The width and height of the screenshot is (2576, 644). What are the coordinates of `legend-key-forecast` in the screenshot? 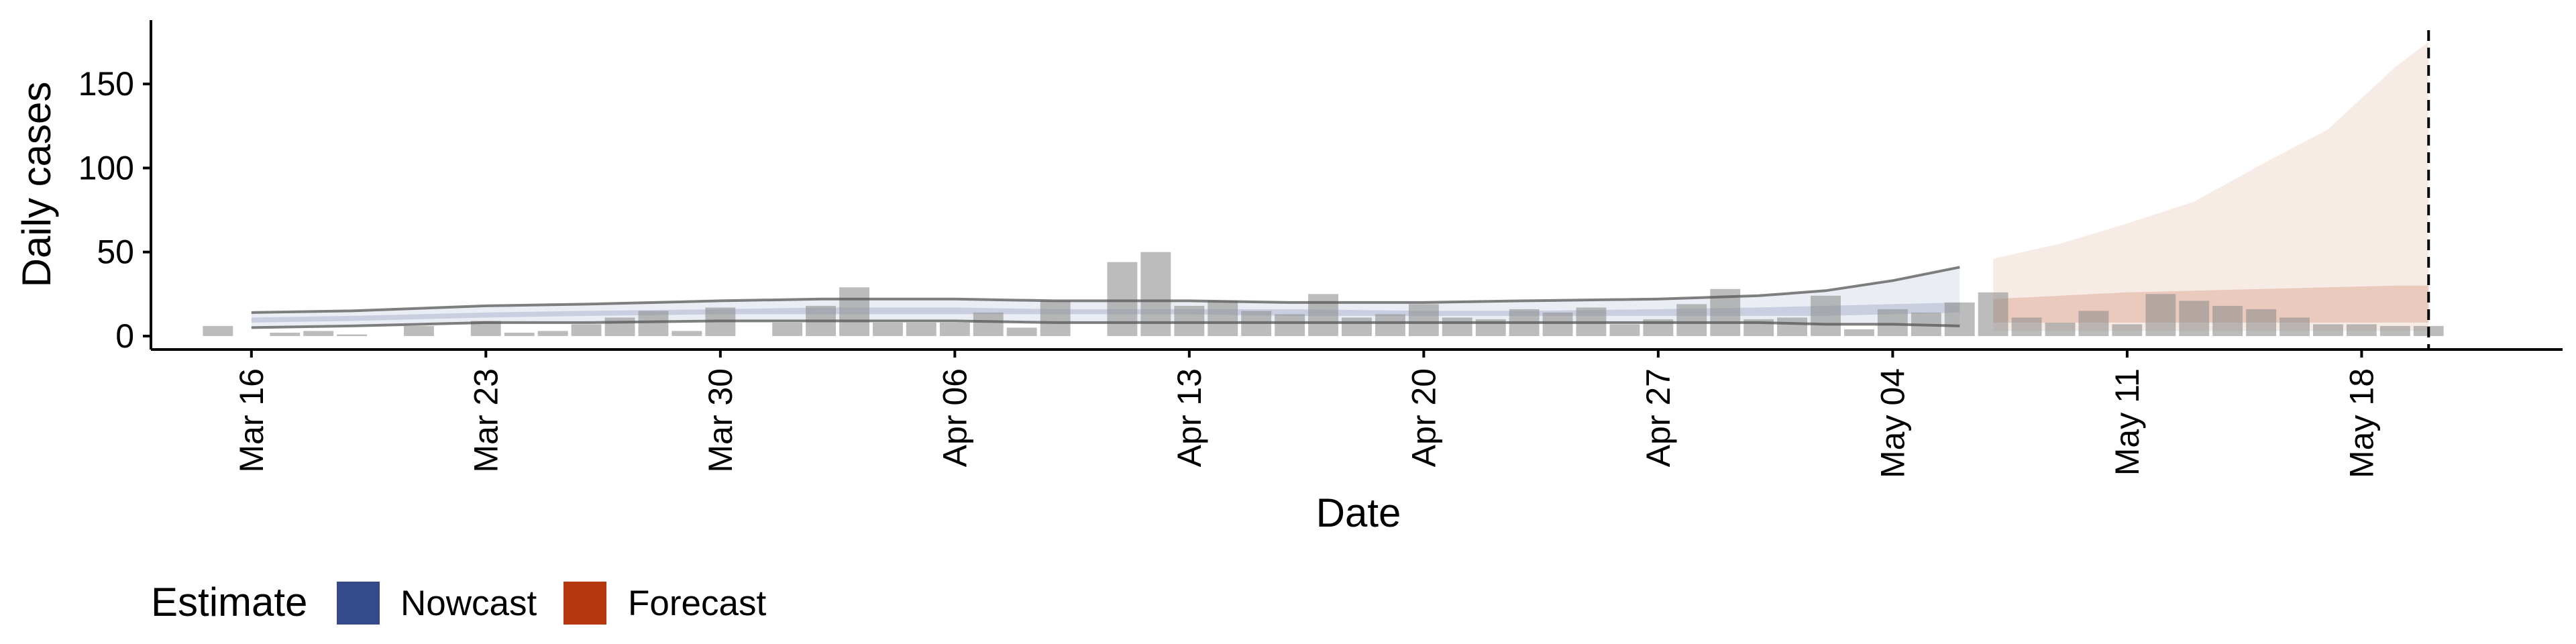 It's located at (585, 603).